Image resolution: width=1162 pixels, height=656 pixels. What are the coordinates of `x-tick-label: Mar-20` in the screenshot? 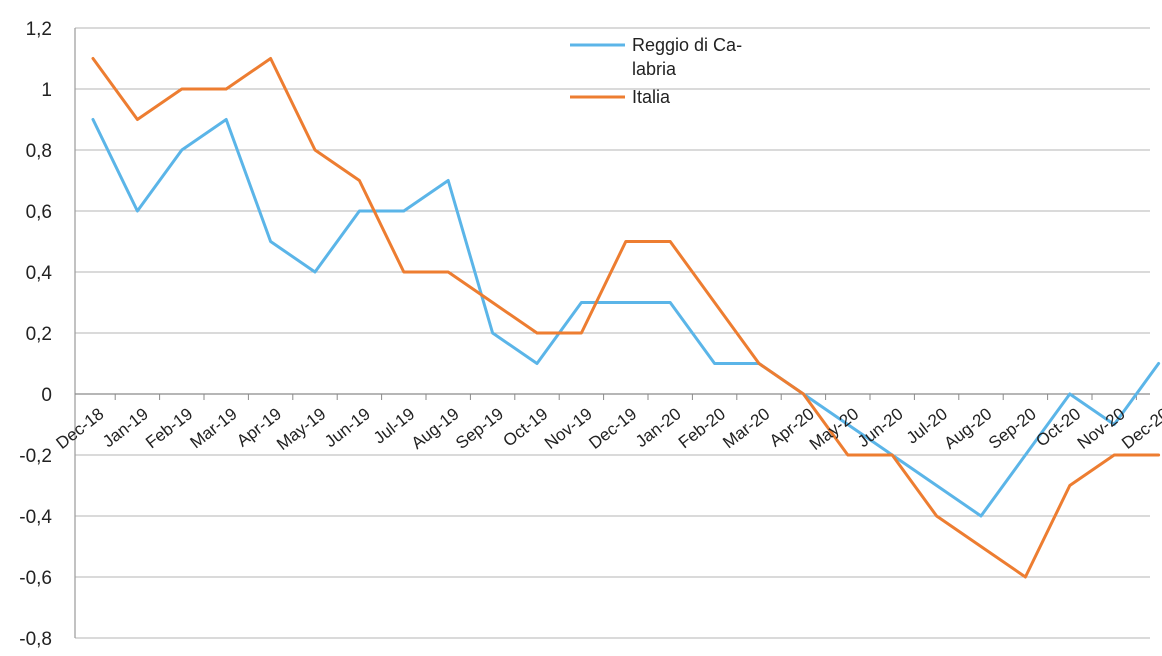 It's located at (746, 428).